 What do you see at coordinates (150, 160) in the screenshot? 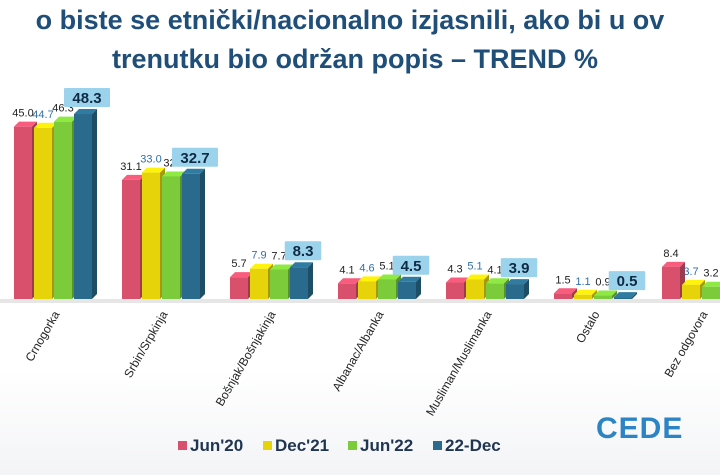
I see `data-label: 33.0` at bounding box center [150, 160].